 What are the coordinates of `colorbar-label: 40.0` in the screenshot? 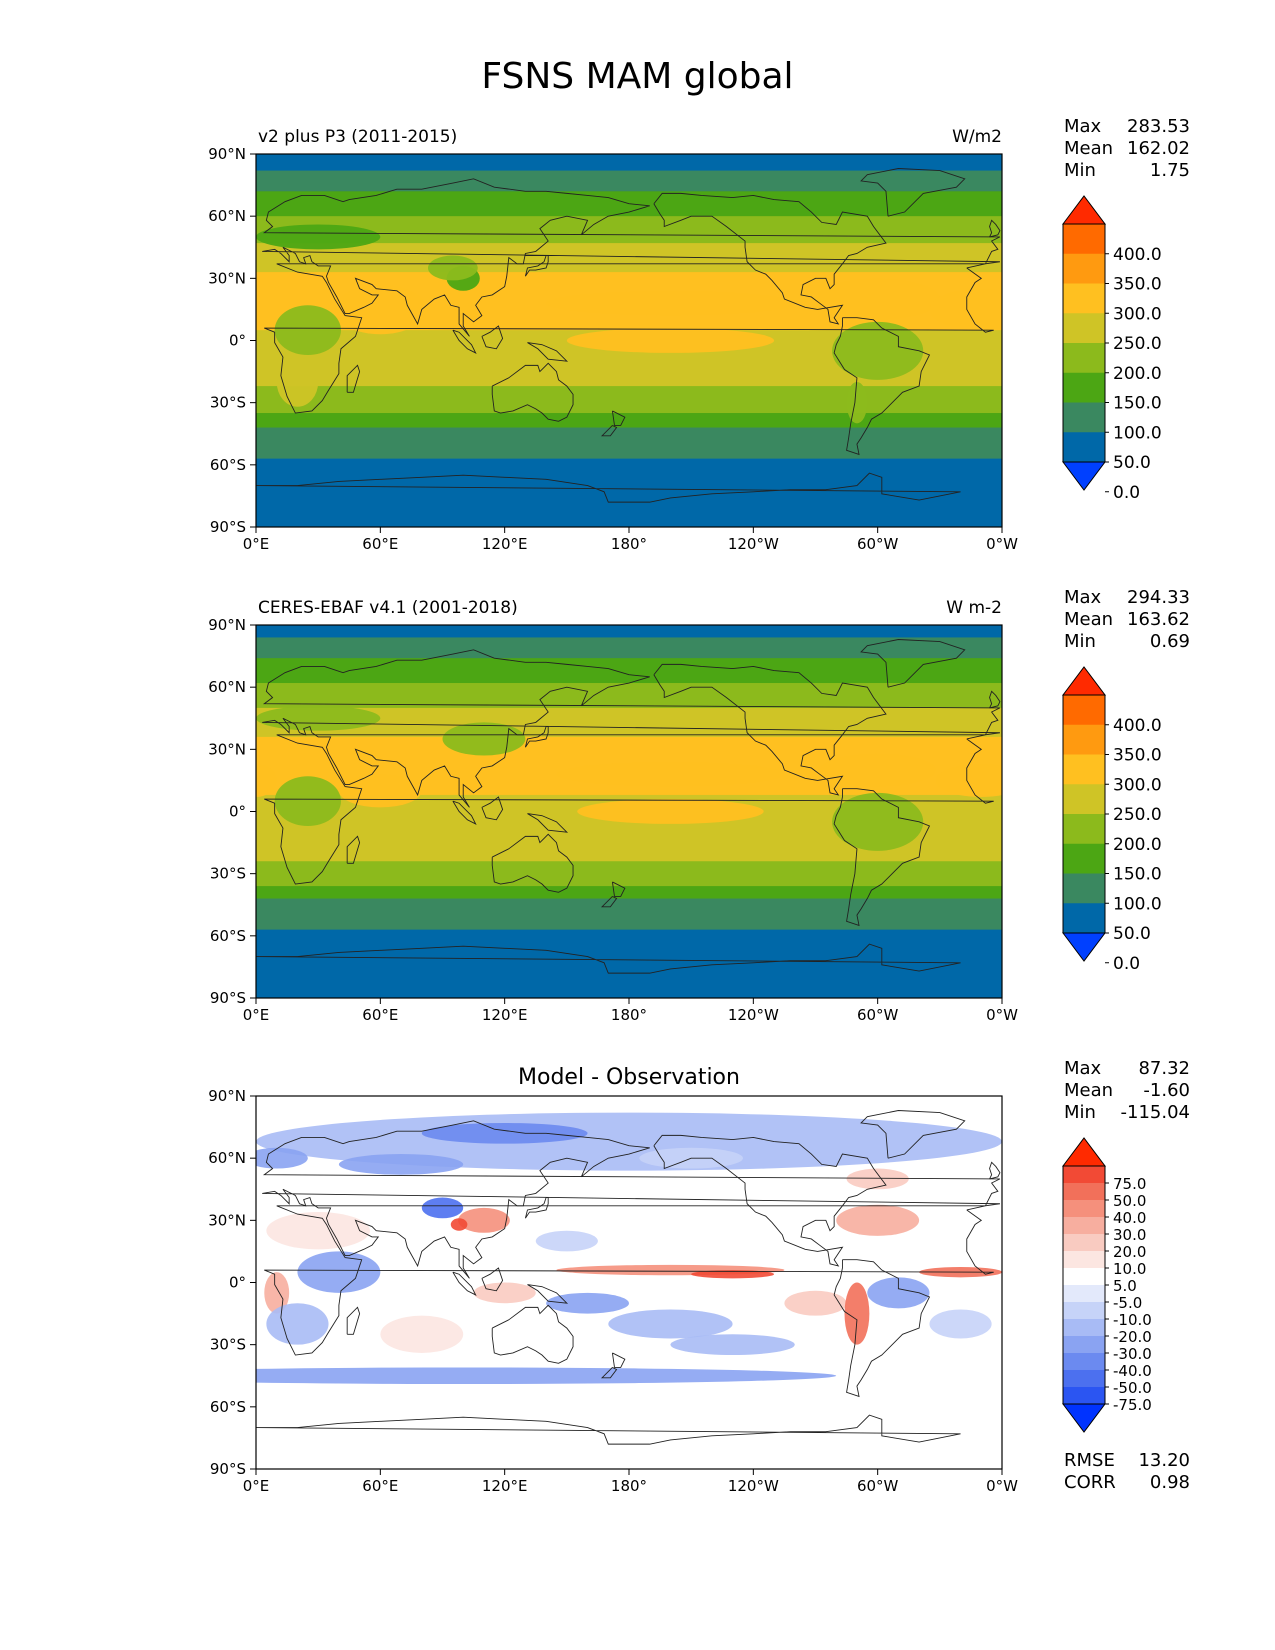 It's located at (1129, 1218).